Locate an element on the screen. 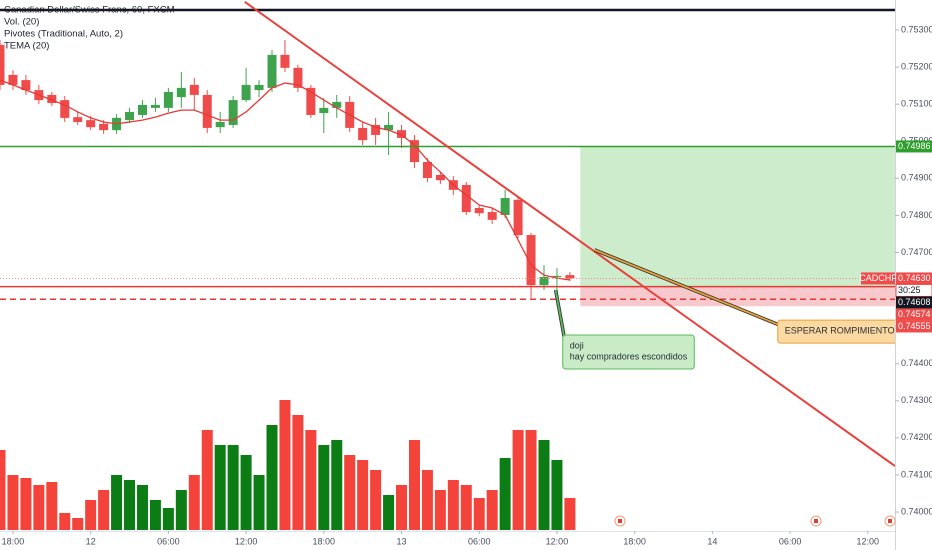 This screenshot has width=932, height=550. y-tick-label: 0.74400 is located at coordinates (916, 363).